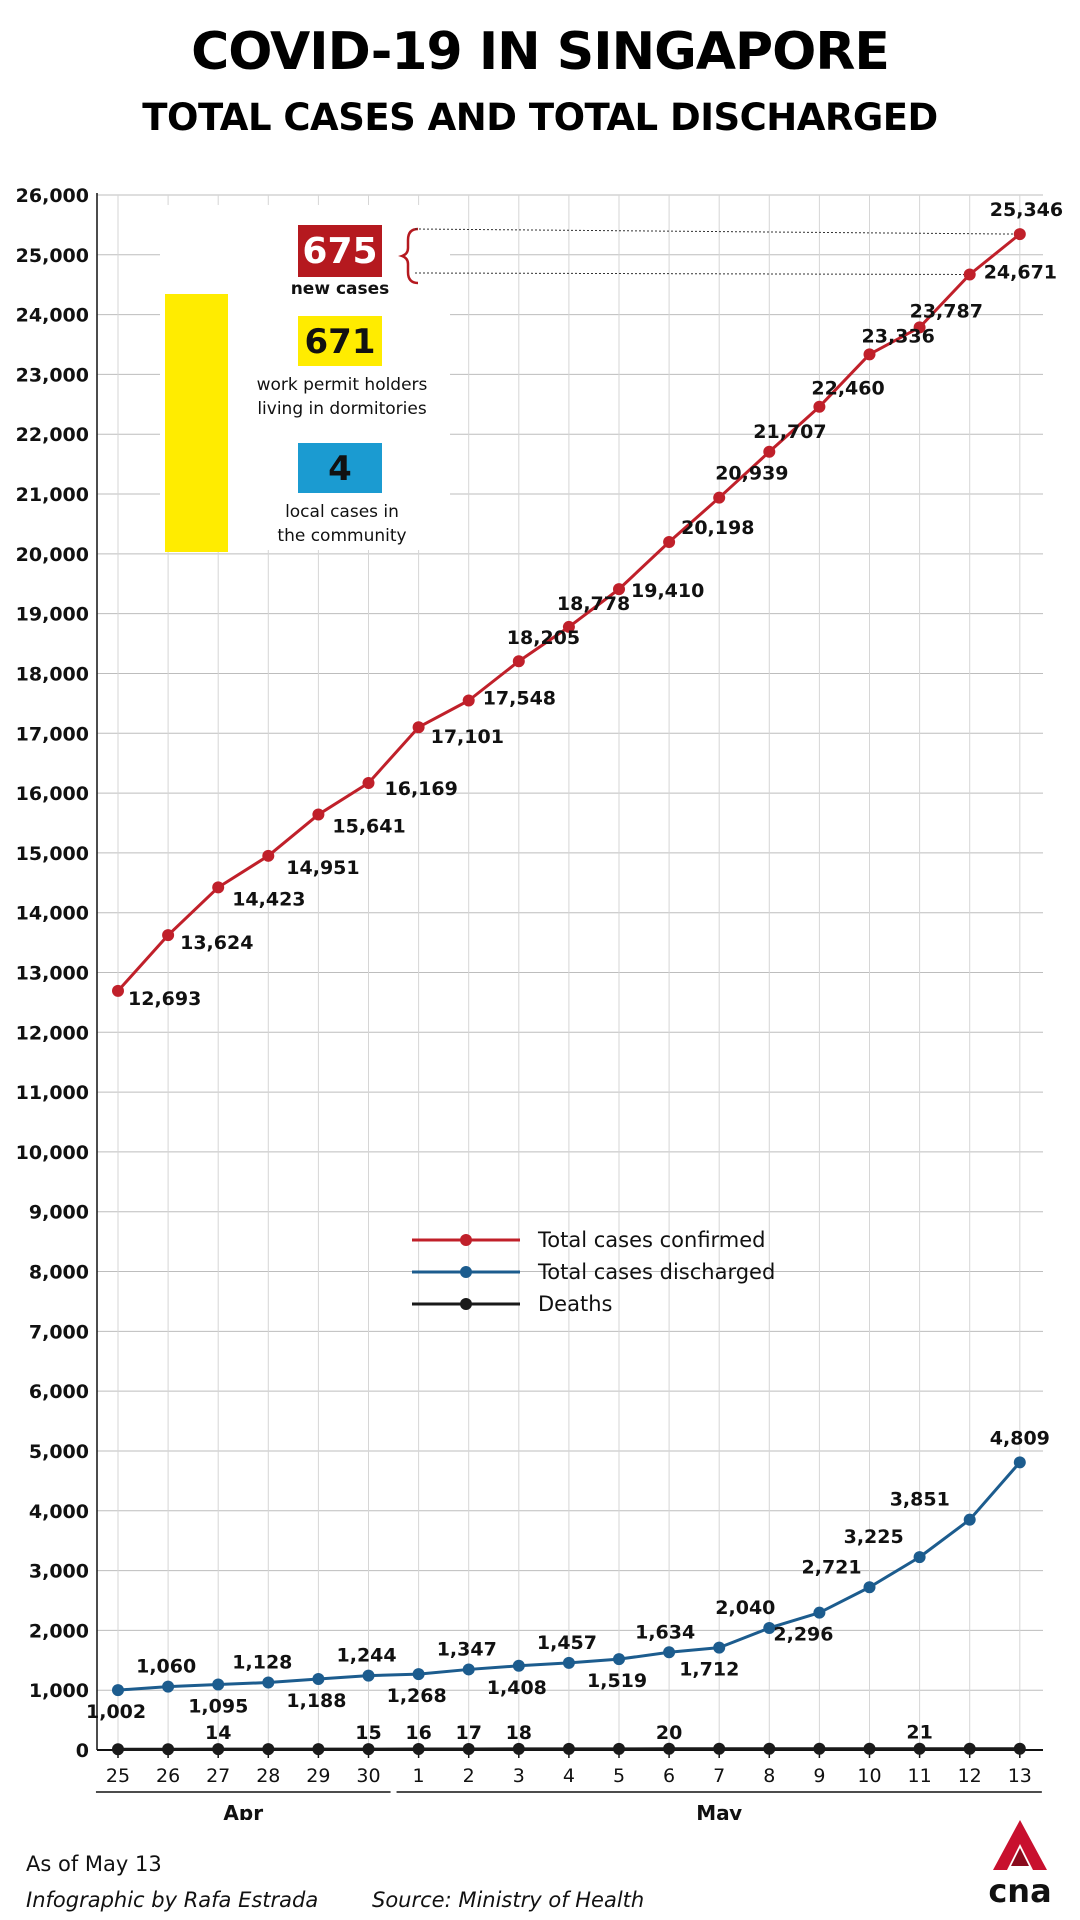  Describe the element at coordinates (52, 435) in the screenshot. I see `y-tick-label: 22,000` at that location.